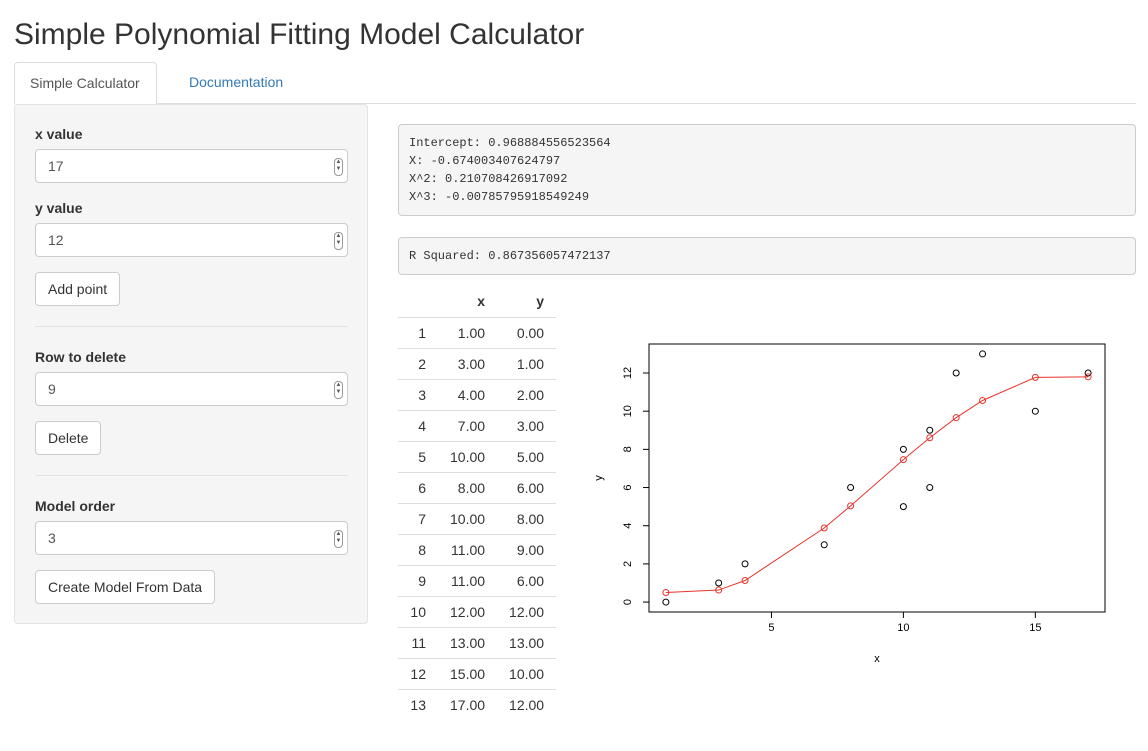 The height and width of the screenshot is (751, 1148). What do you see at coordinates (527, 549) in the screenshot?
I see `table-cell-y: 9.00` at bounding box center [527, 549].